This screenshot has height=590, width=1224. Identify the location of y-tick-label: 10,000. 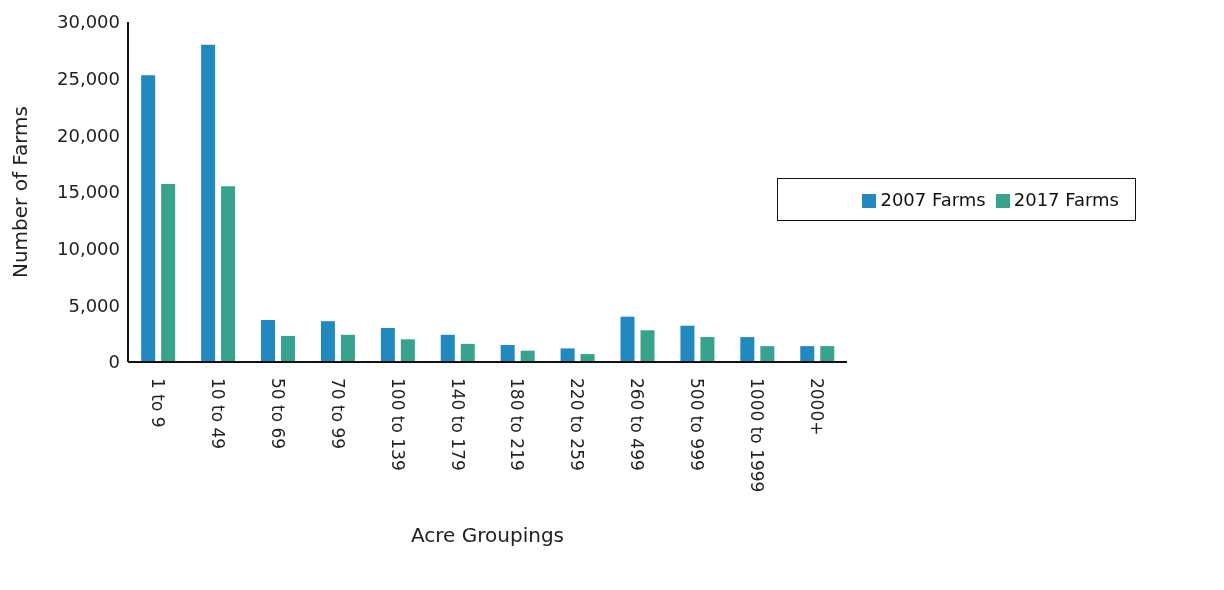
(88, 249).